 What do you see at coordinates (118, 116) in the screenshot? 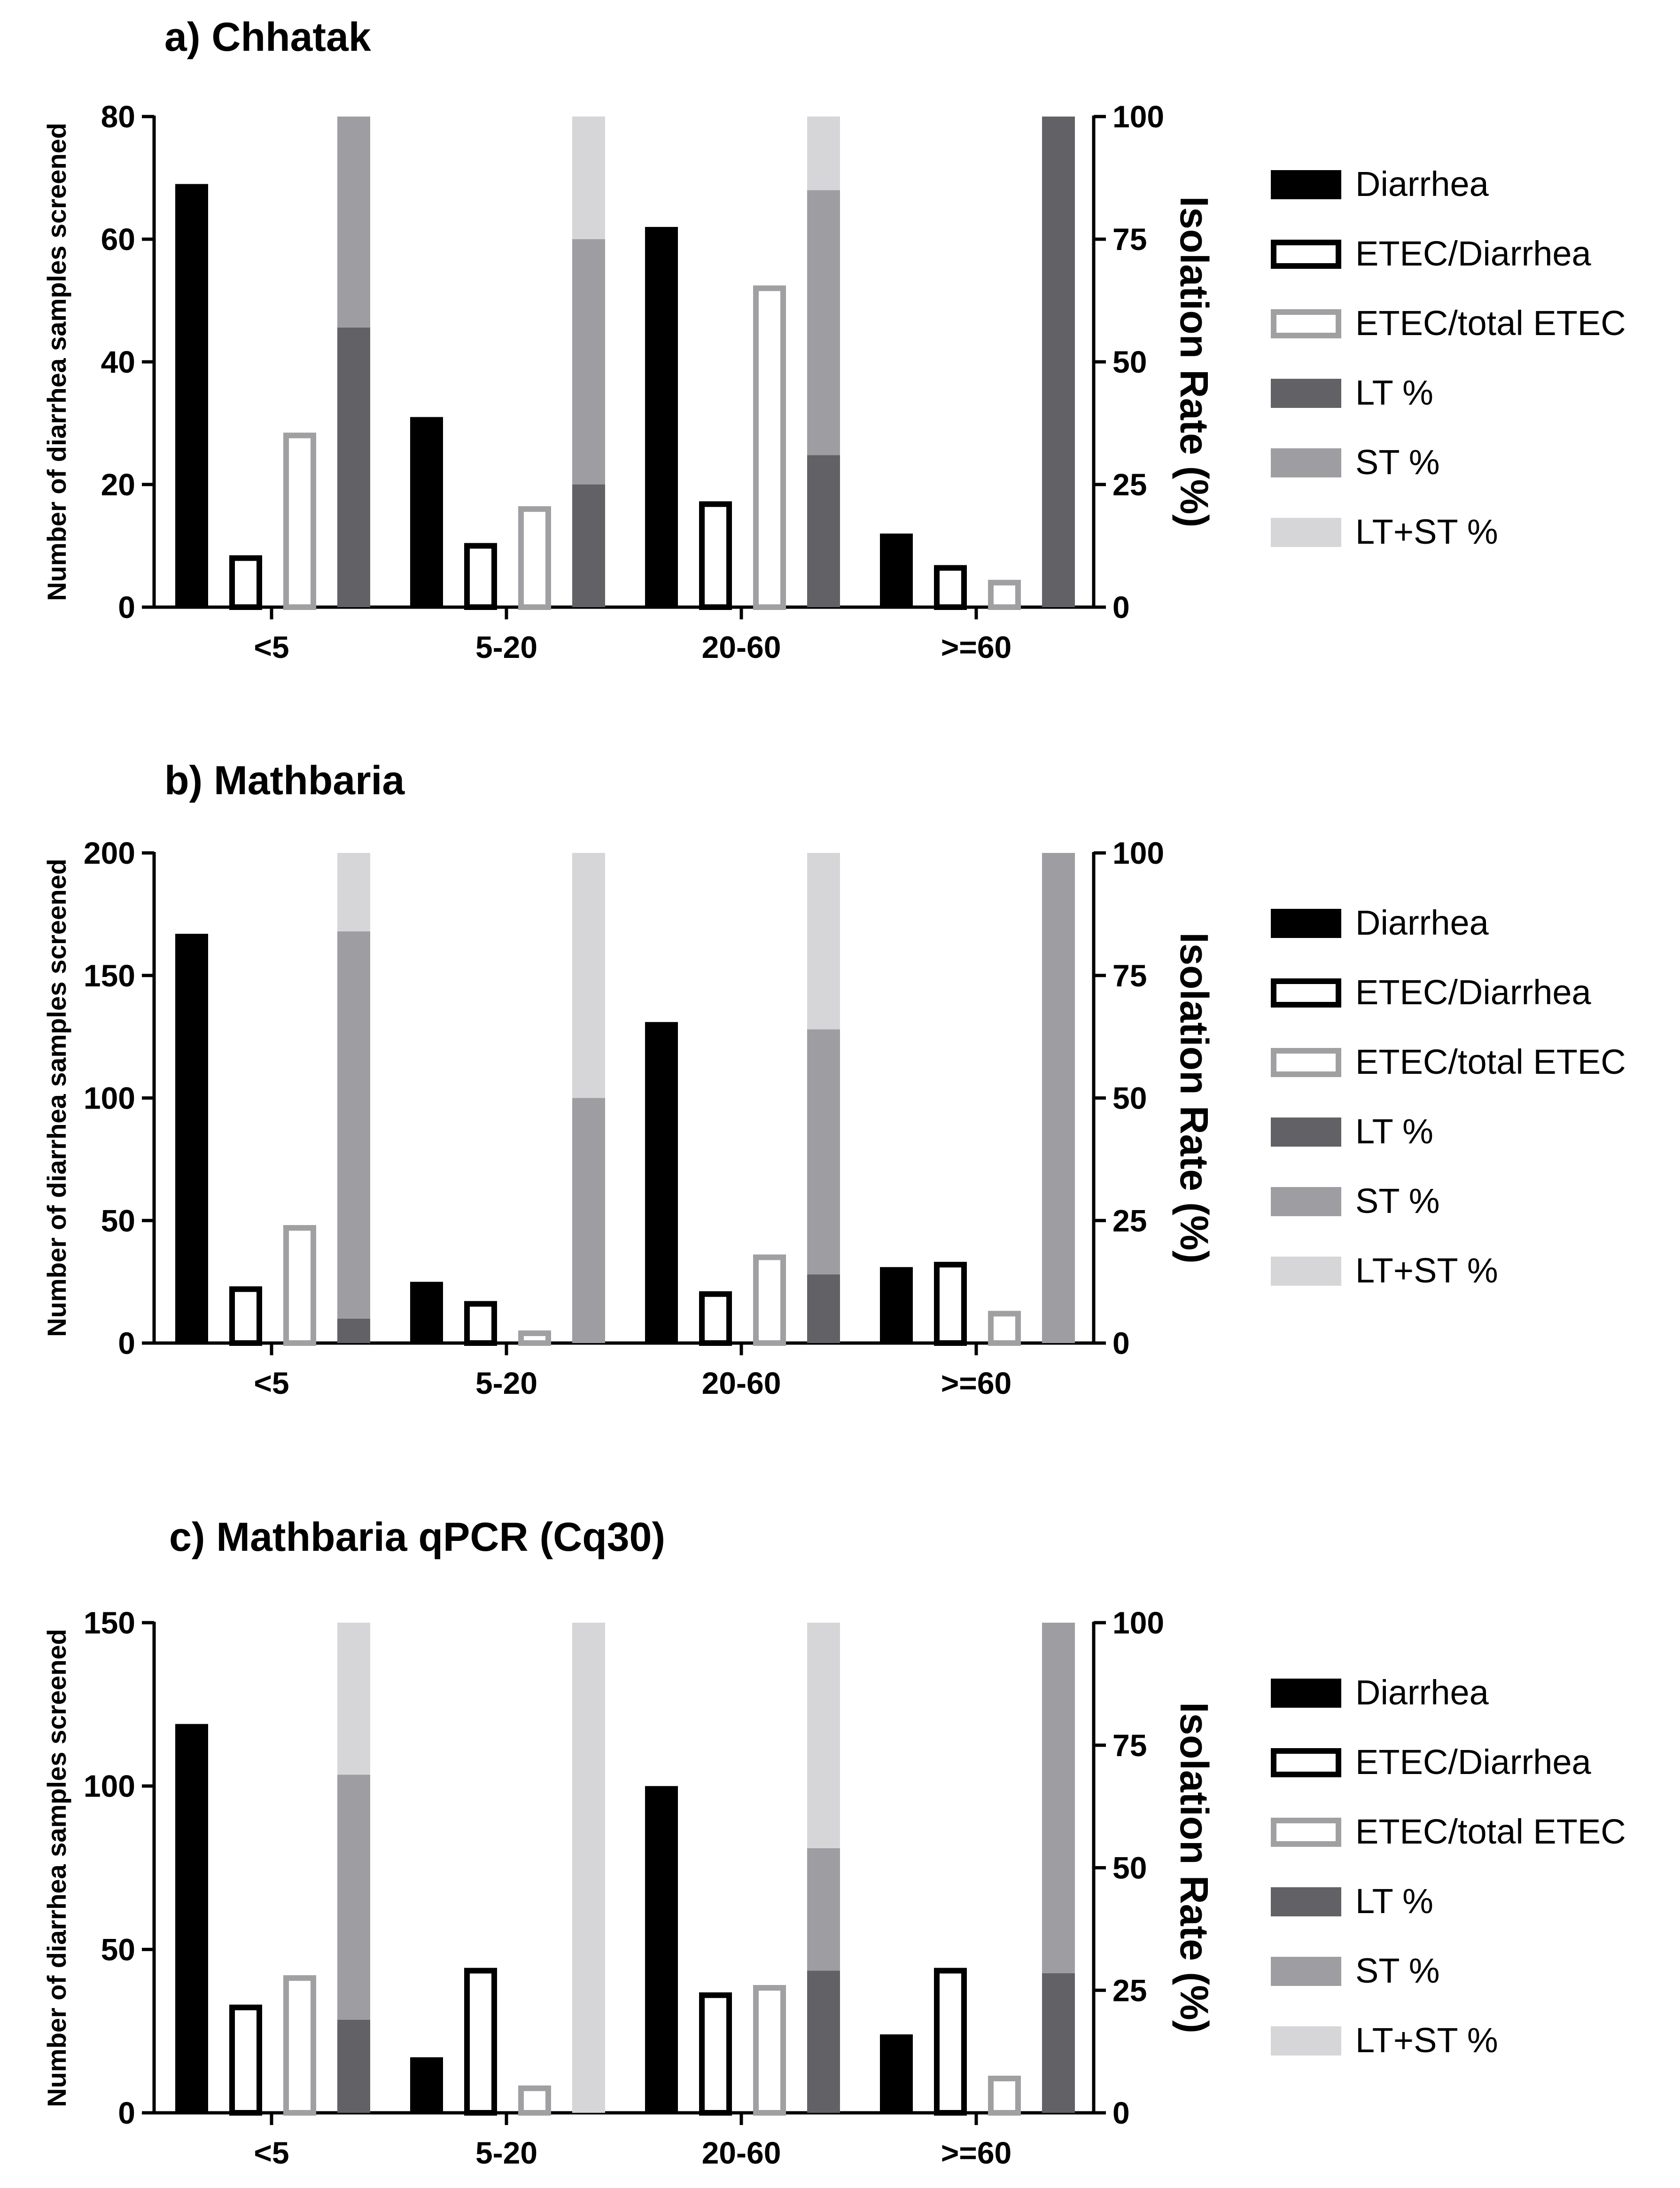
I see `y-tick-label-left: 80` at bounding box center [118, 116].